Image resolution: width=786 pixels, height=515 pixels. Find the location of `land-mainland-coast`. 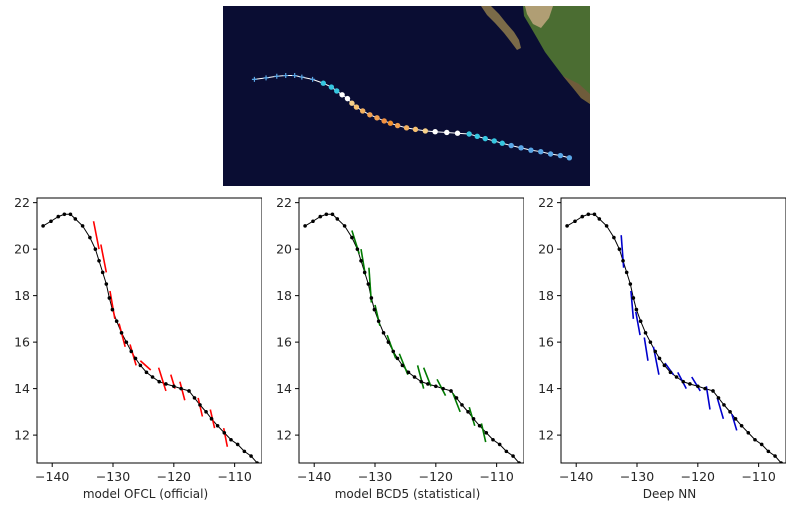

land-mainland-coast is located at coordinates (576, 90).